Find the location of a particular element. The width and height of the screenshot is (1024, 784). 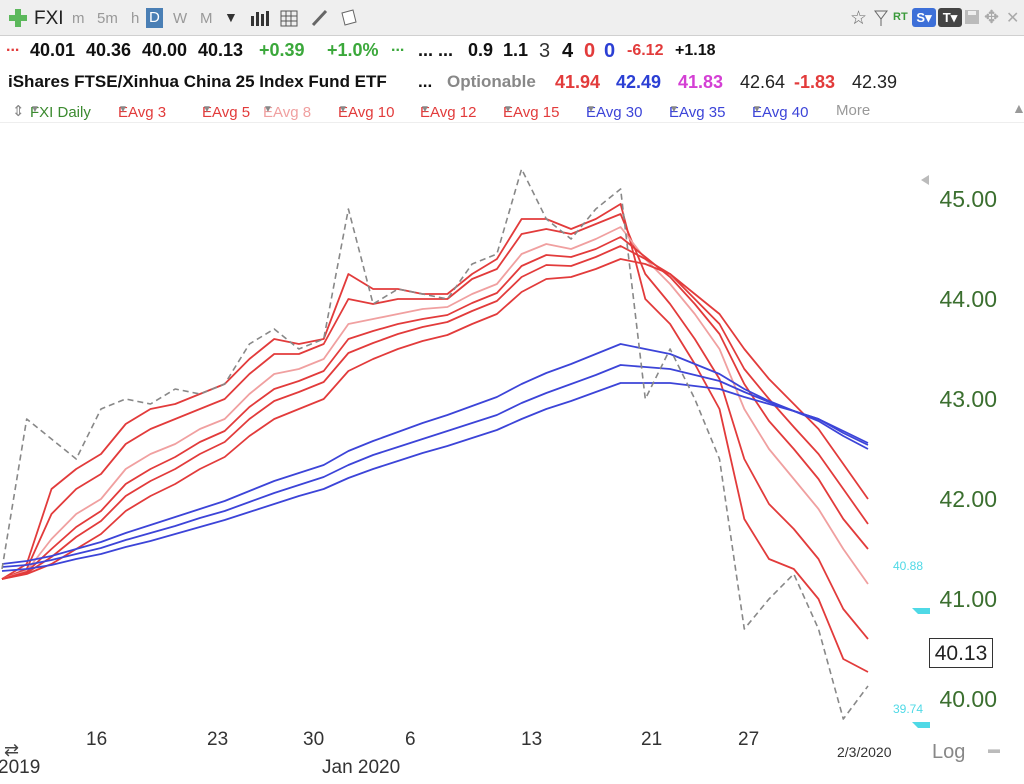

stat-value-7: -6.12 is located at coordinates (645, 50).